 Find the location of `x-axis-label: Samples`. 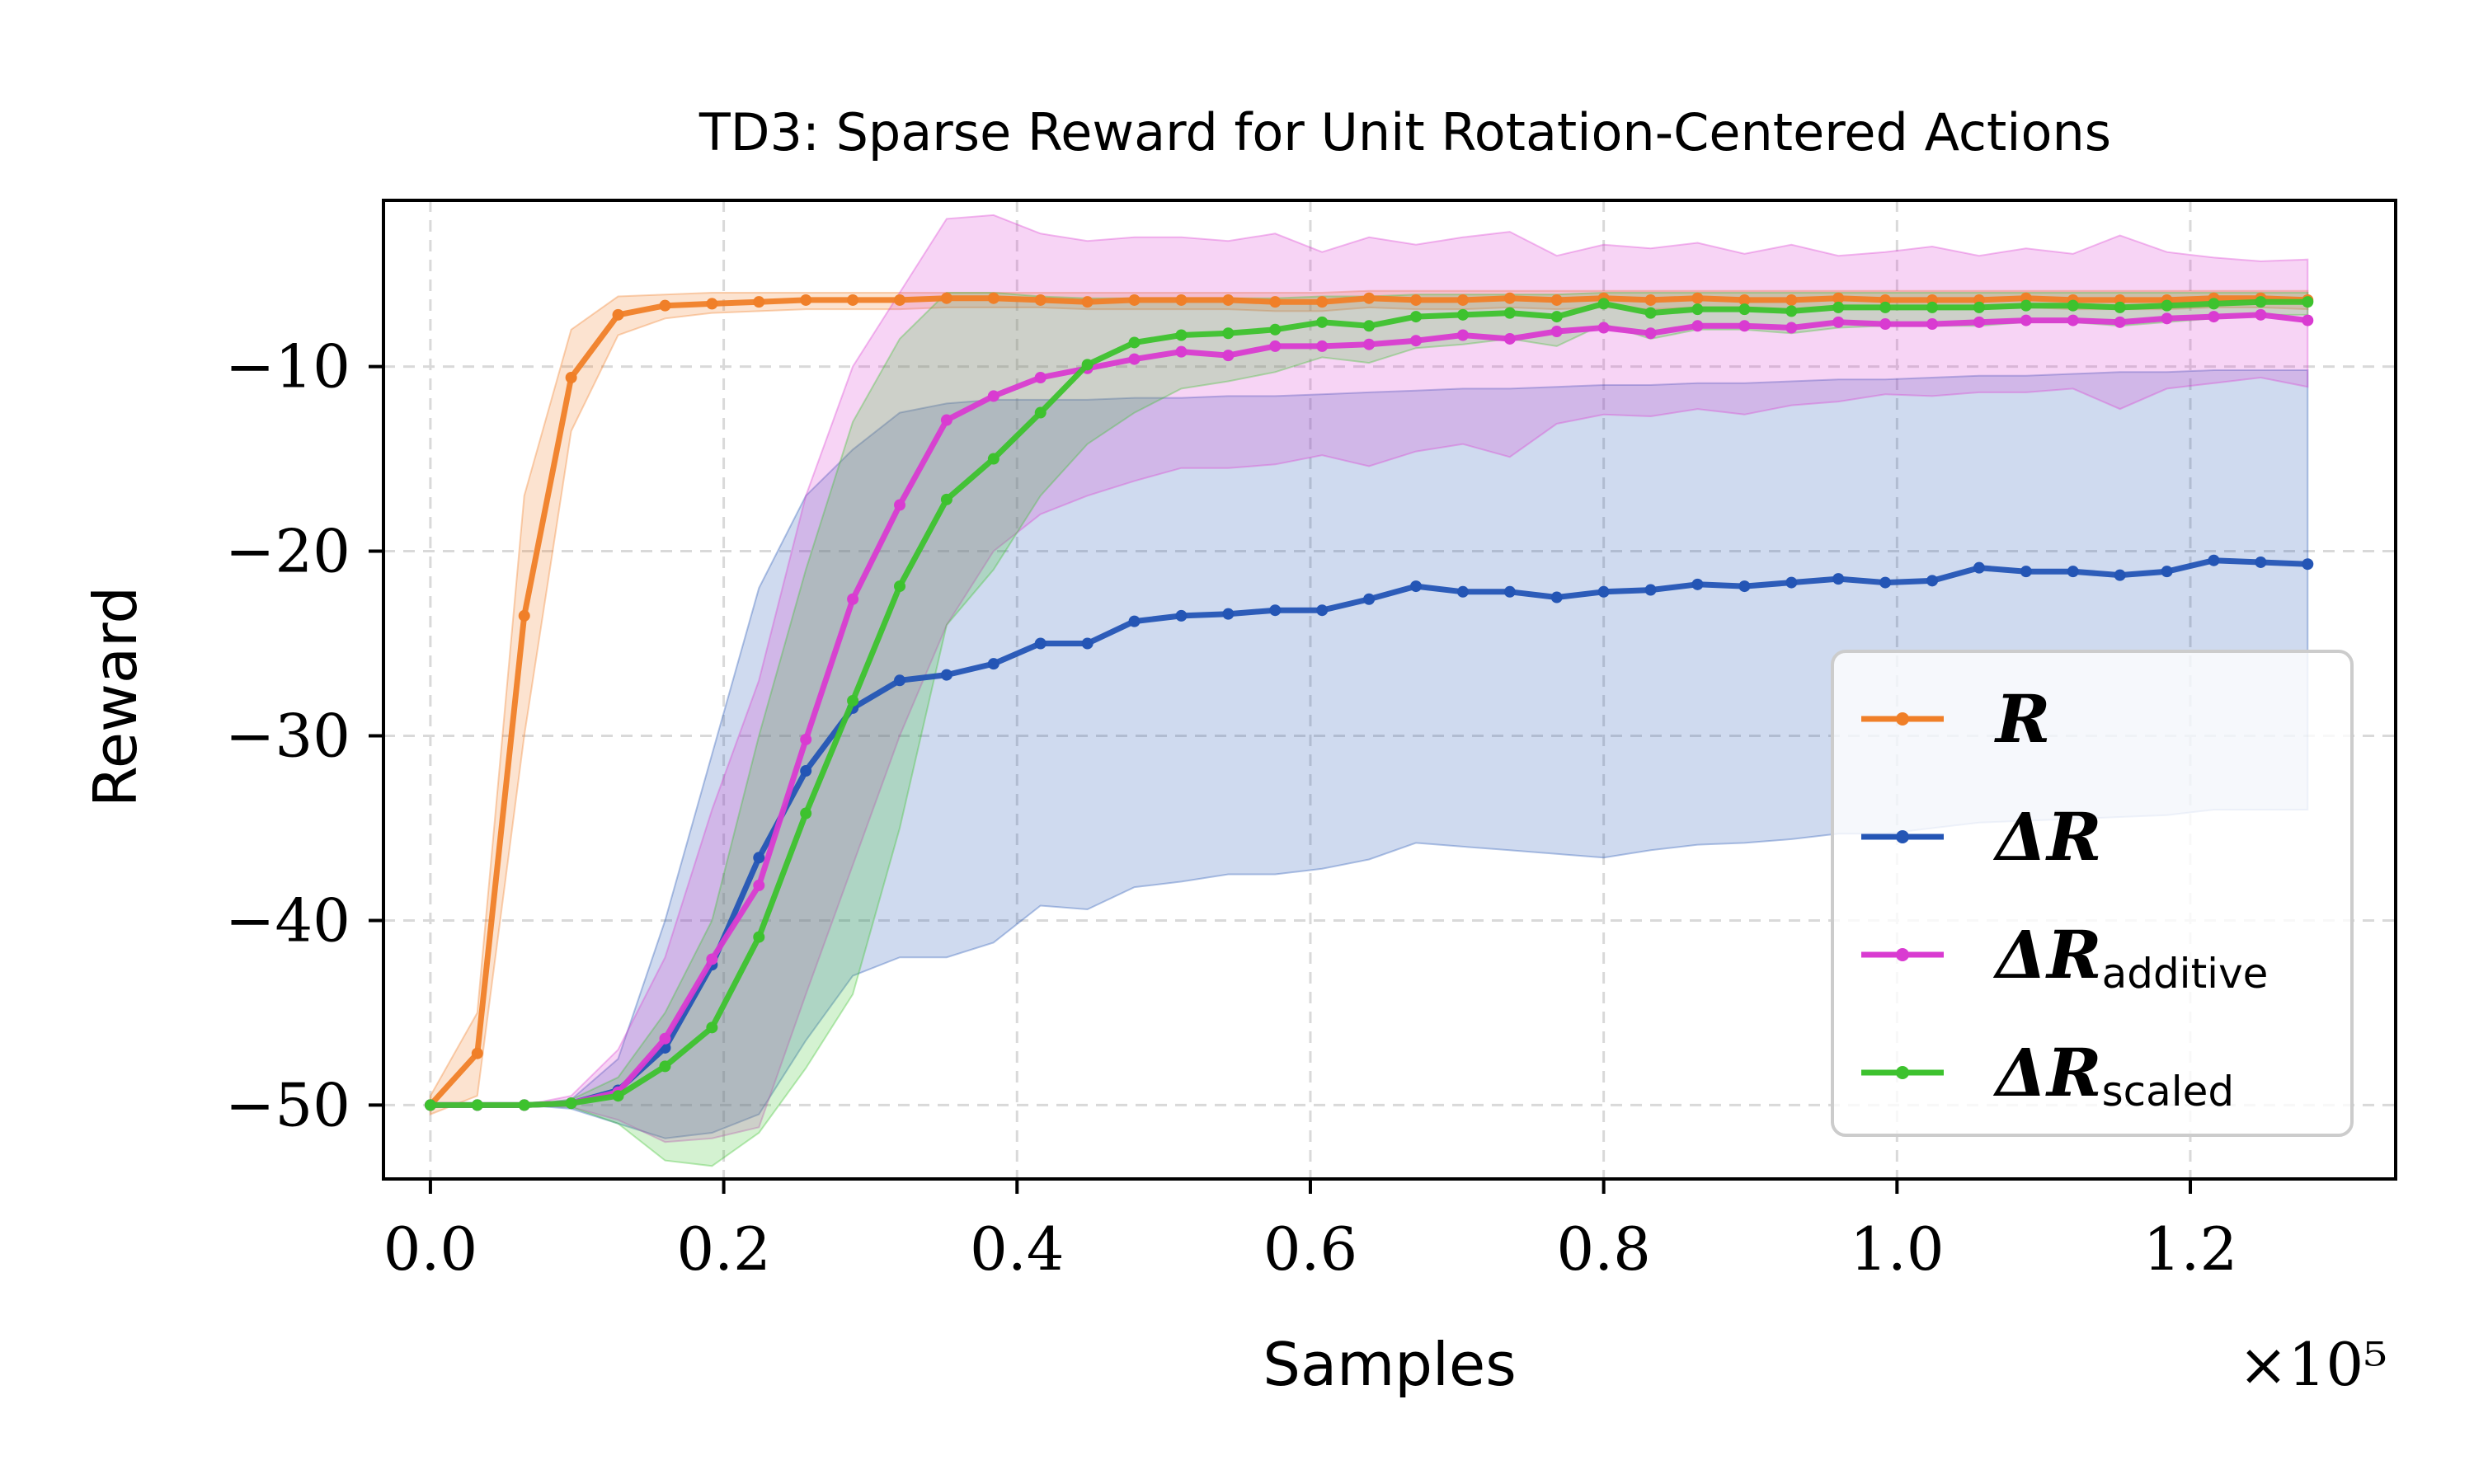

x-axis-label: Samples is located at coordinates (1389, 1364).